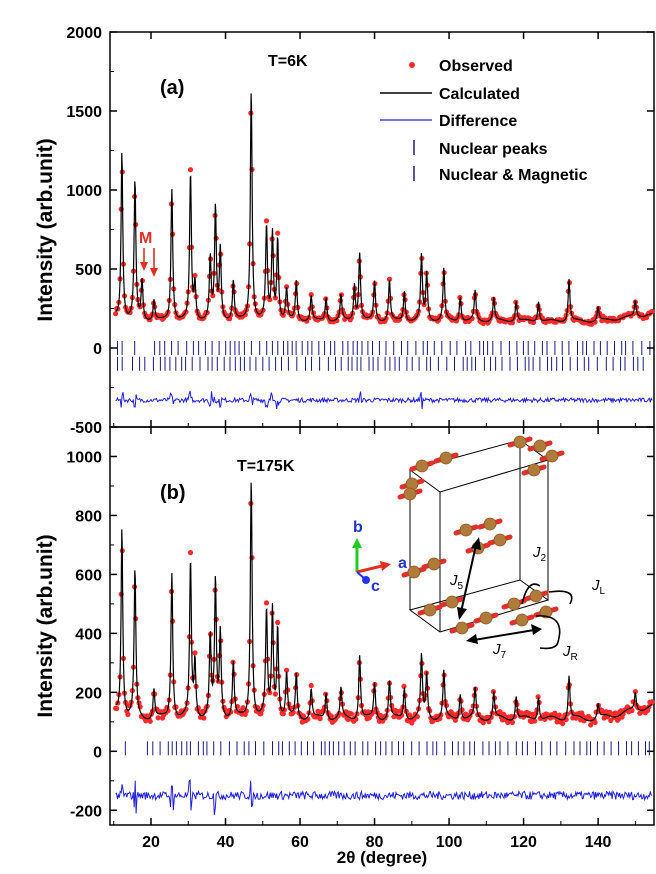 The height and width of the screenshot is (874, 656). What do you see at coordinates (151, 842) in the screenshot?
I see `x-tick-label: 20` at bounding box center [151, 842].